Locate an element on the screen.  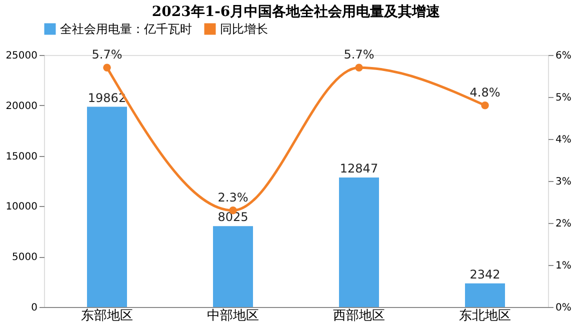
y-tick-label: 5000 is located at coordinates (25, 258).